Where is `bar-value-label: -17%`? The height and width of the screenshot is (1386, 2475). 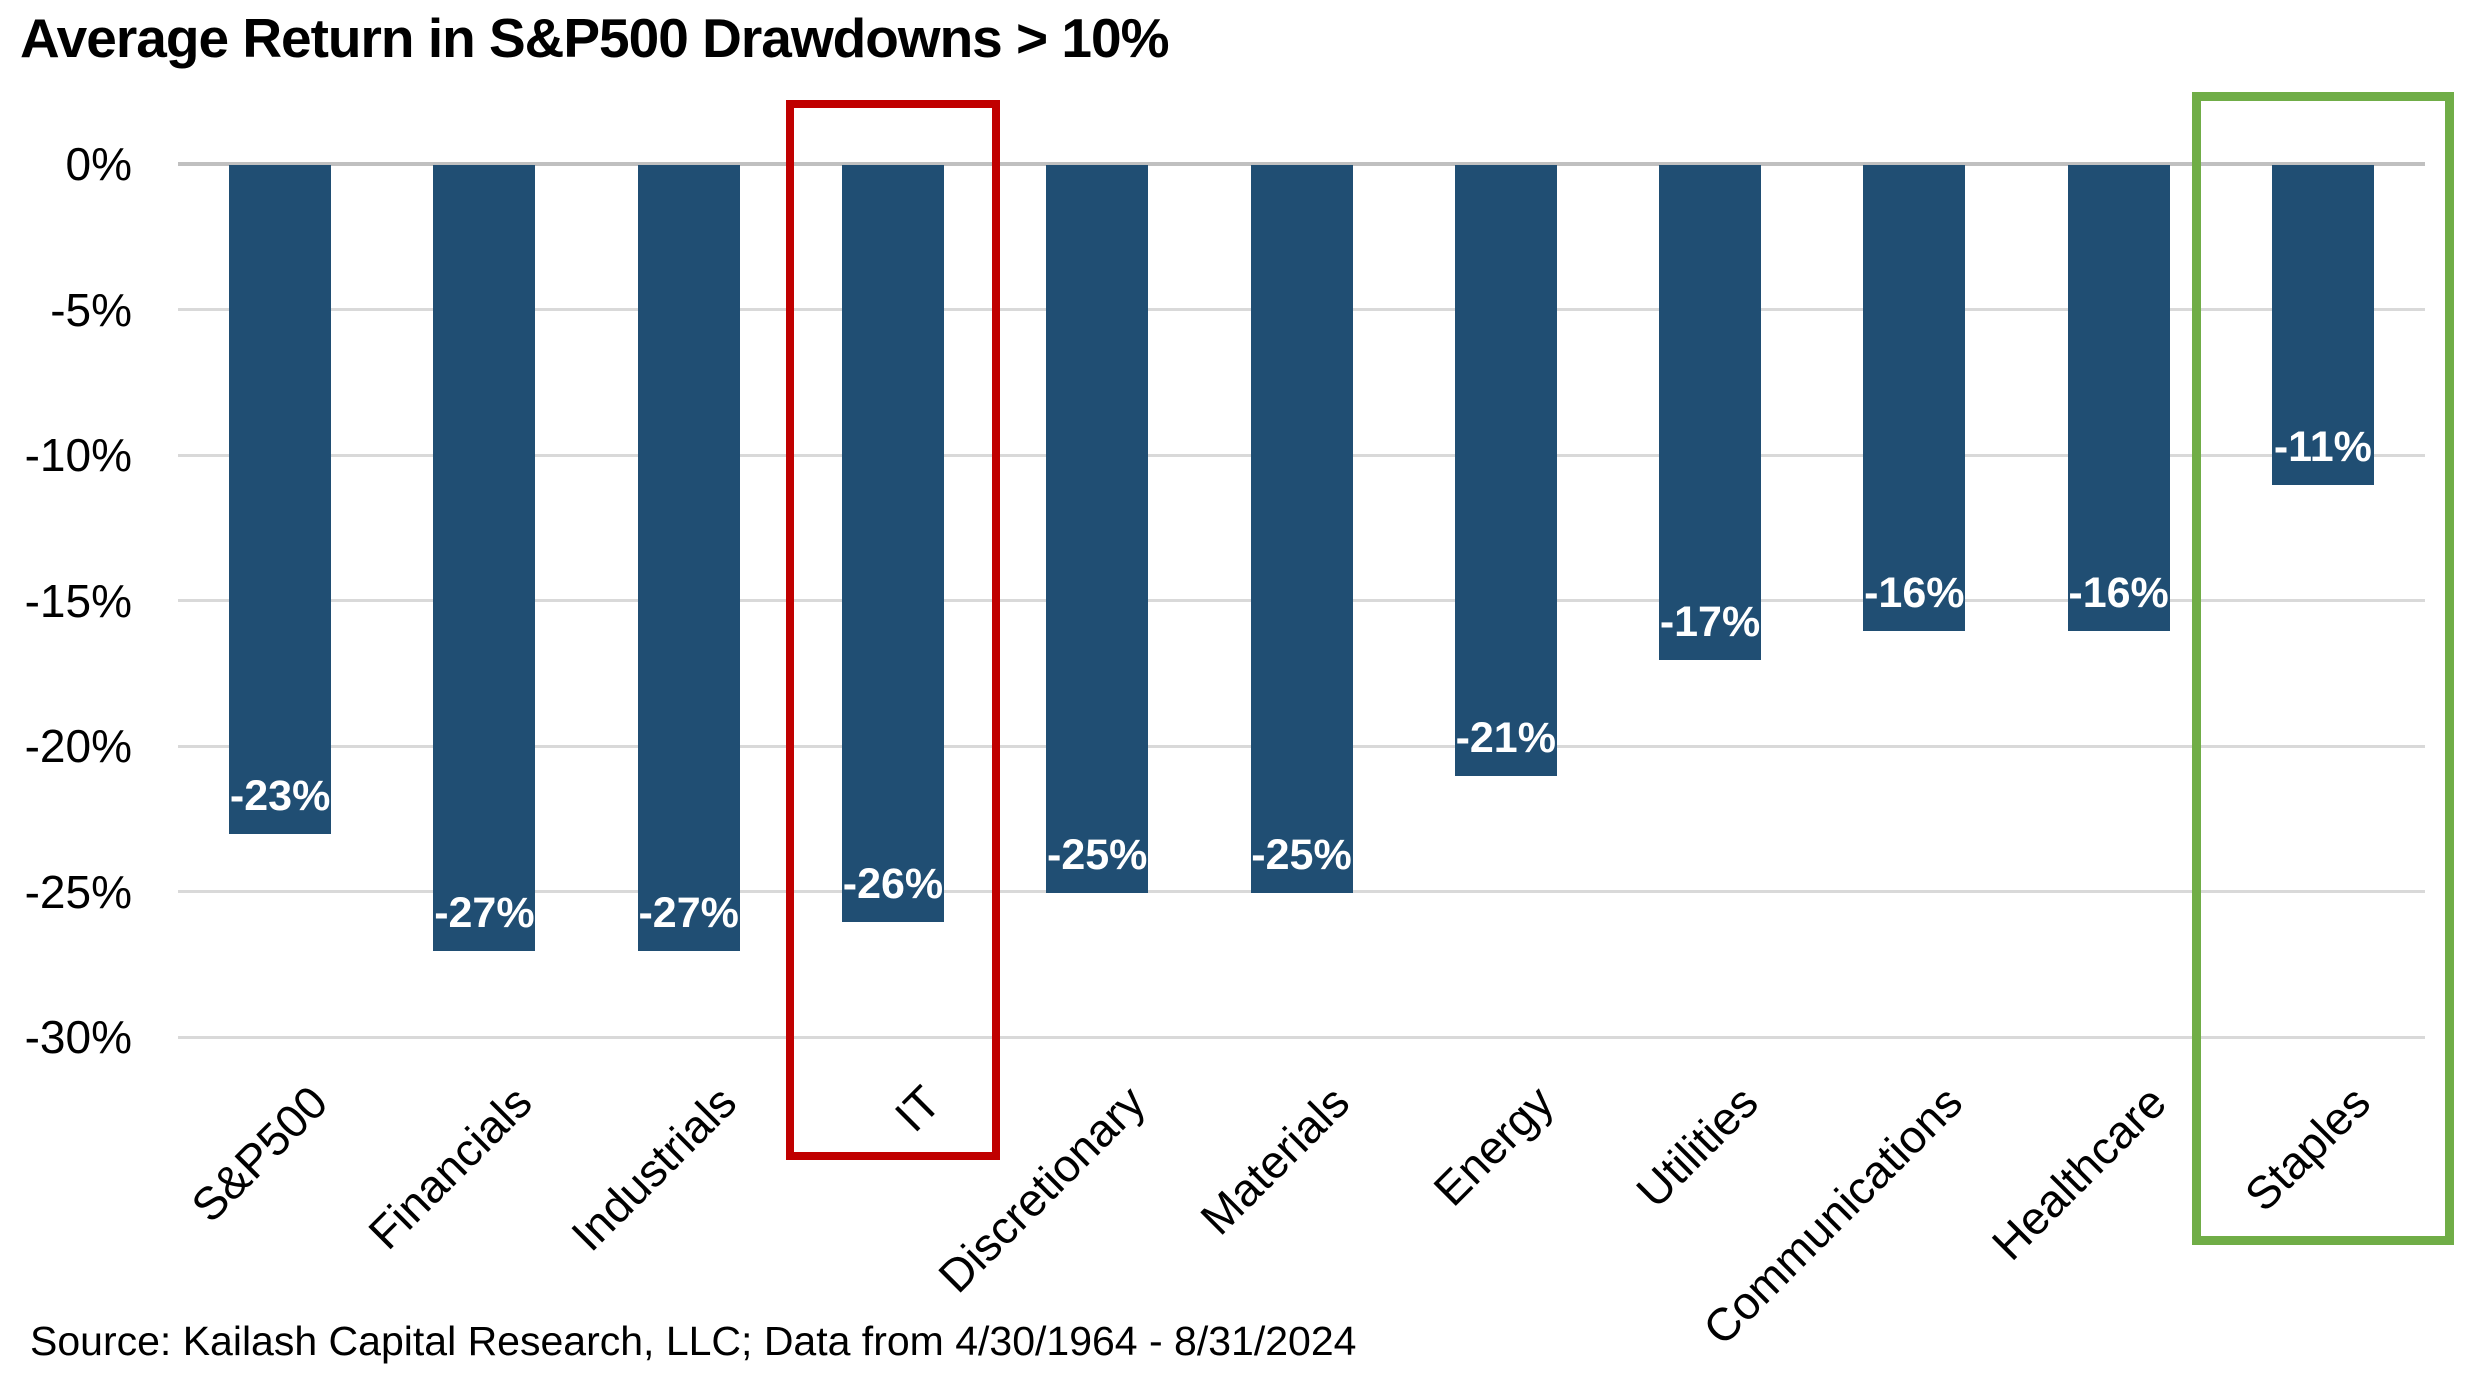
bar-value-label: -17% is located at coordinates (1710, 621).